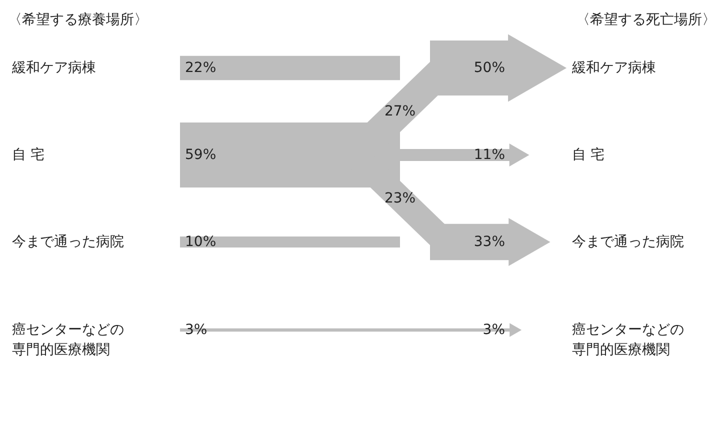  I want to click on data-label: 11%, so click(489, 155).